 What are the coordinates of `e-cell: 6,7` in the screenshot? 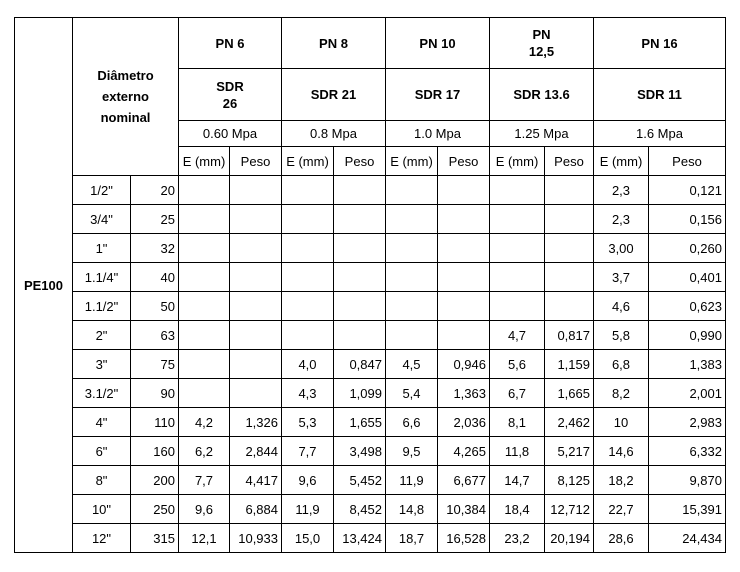 It's located at (517, 393).